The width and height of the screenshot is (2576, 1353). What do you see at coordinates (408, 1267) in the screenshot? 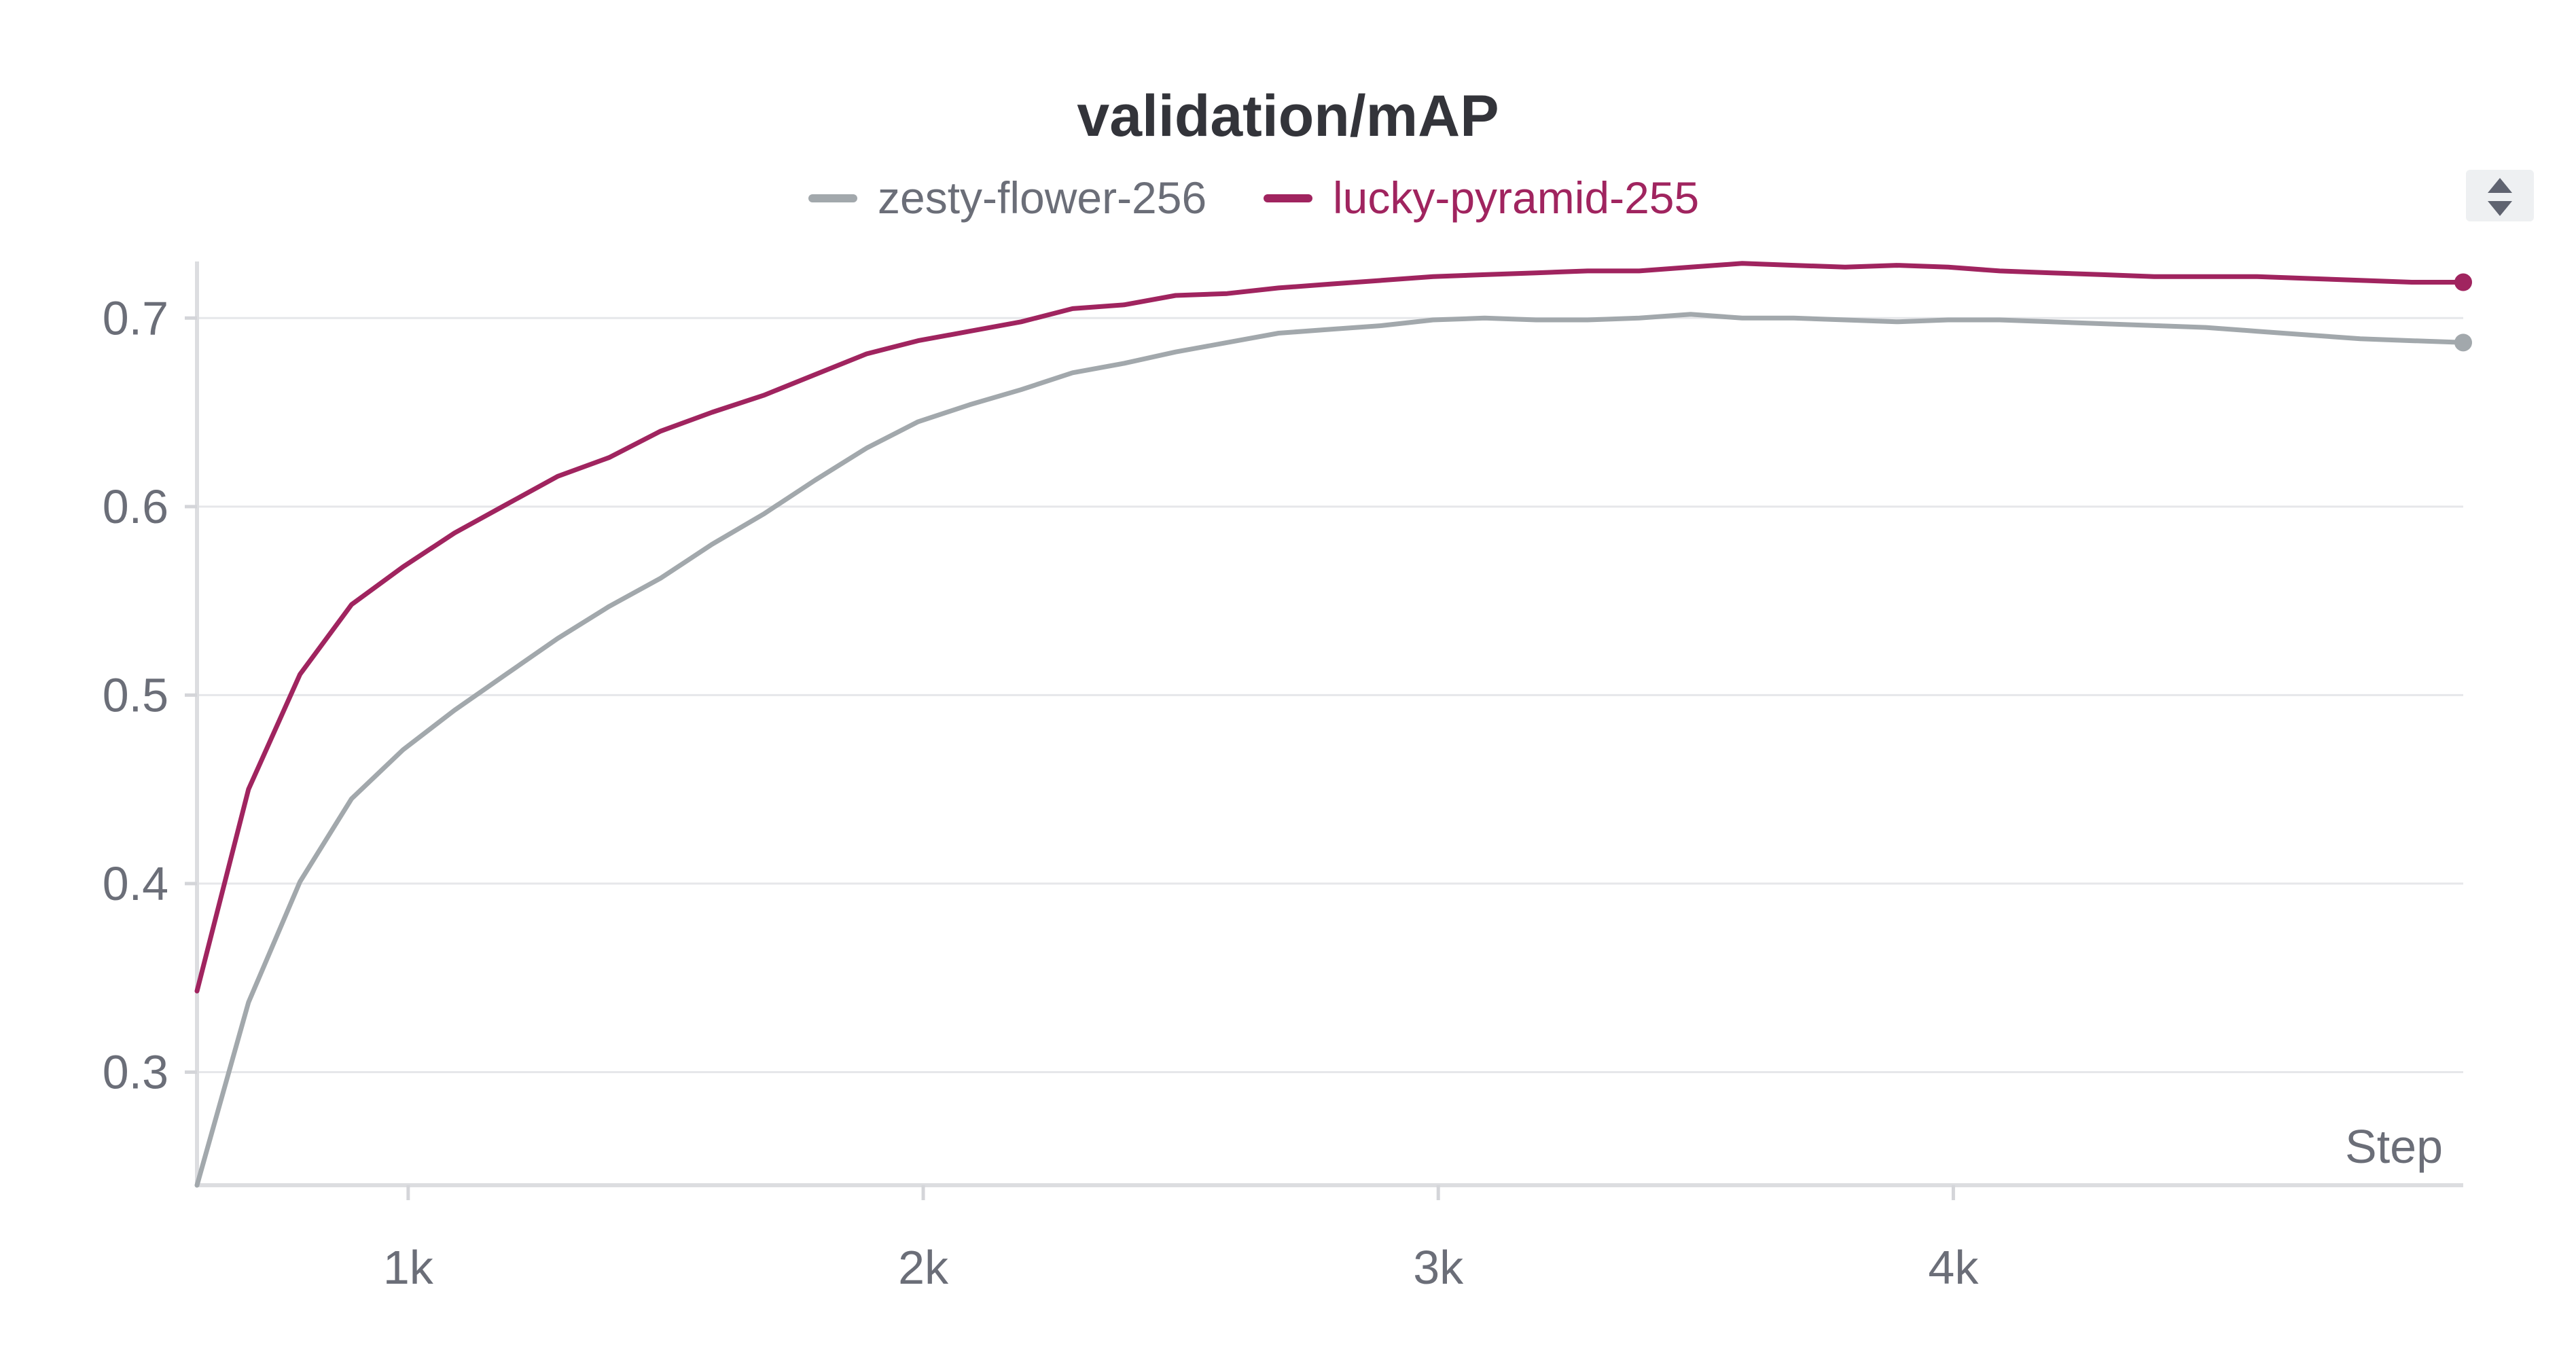
I see `x-tick-label: 1k` at bounding box center [408, 1267].